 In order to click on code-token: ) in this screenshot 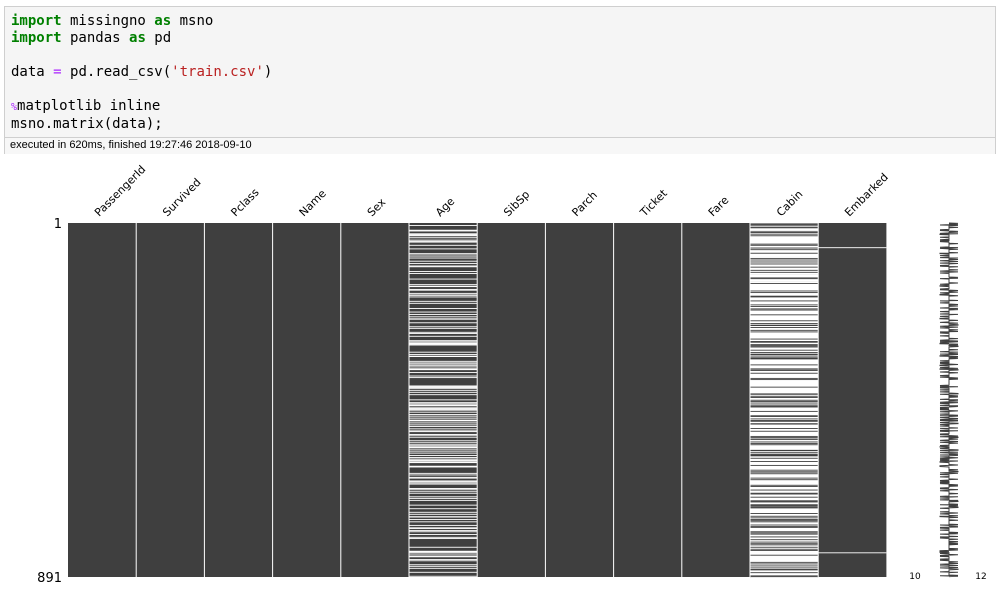, I will do `click(268, 72)`.